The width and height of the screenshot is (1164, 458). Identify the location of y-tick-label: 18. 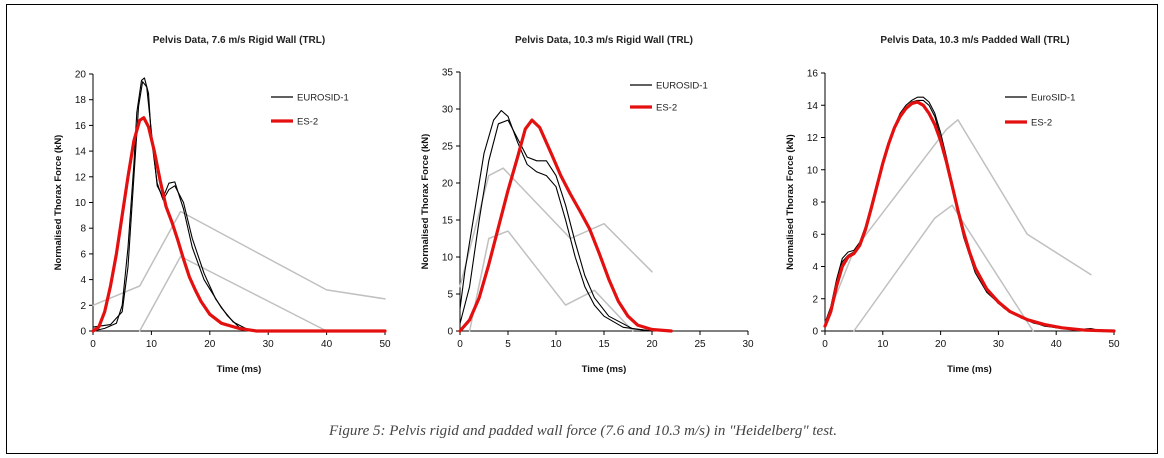
(81, 100).